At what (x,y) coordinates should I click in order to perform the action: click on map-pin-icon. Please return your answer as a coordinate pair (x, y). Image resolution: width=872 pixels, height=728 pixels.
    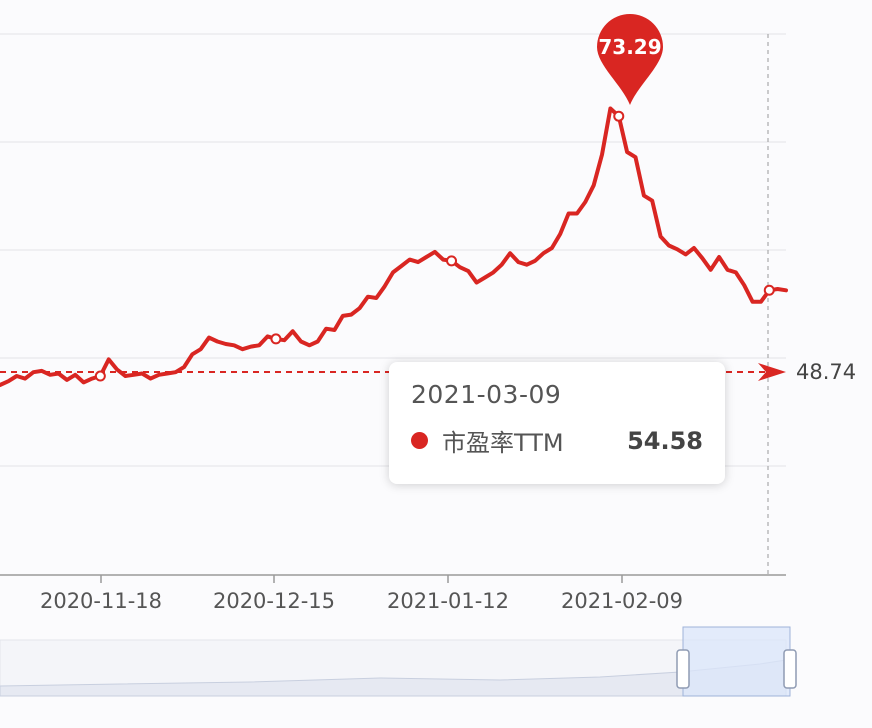
    Looking at the image, I should click on (630, 59).